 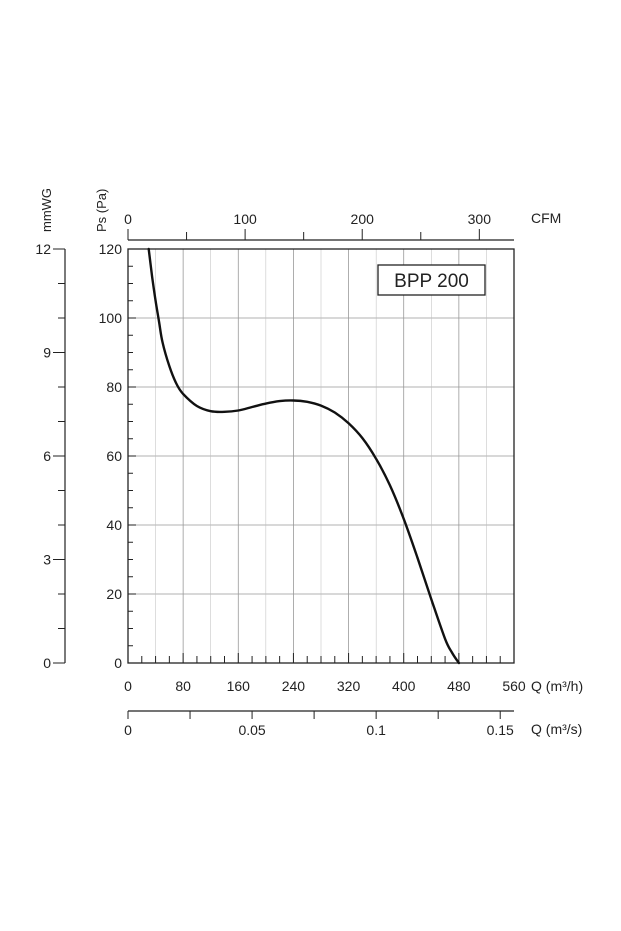 I want to click on pa-tick-label: 100, so click(x=111, y=318).